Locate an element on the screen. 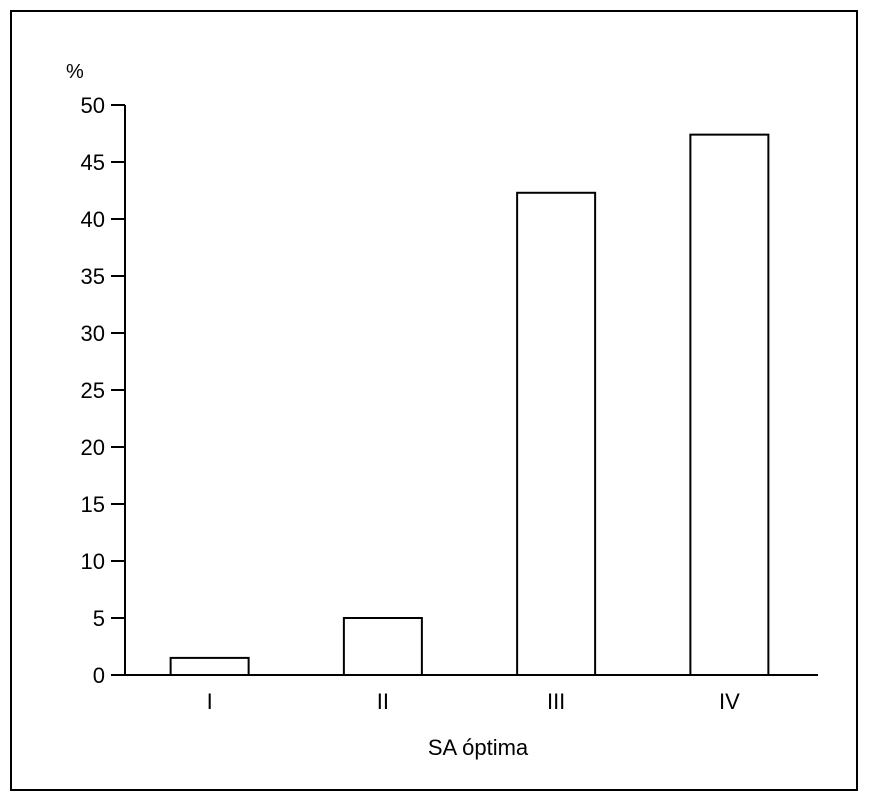 The height and width of the screenshot is (799, 869). y-tick-label: 5 is located at coordinates (99, 618).